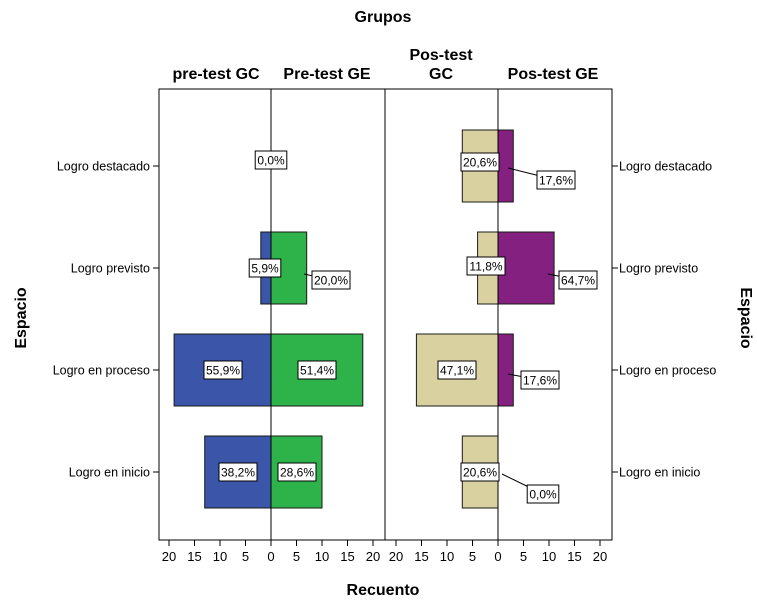 Image resolution: width=757 pixels, height=602 pixels. What do you see at coordinates (745, 318) in the screenshot?
I see `y-axis-title-right: Espacio` at bounding box center [745, 318].